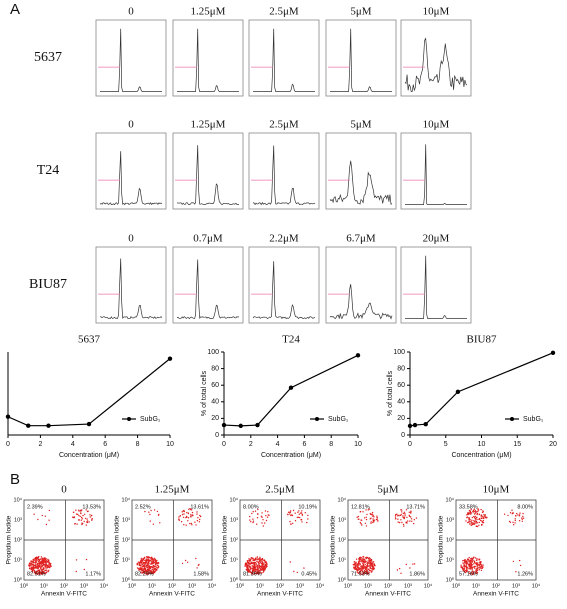  Describe the element at coordinates (320, 585) in the screenshot. I see `x-tick-label: 10⁴` at that location.